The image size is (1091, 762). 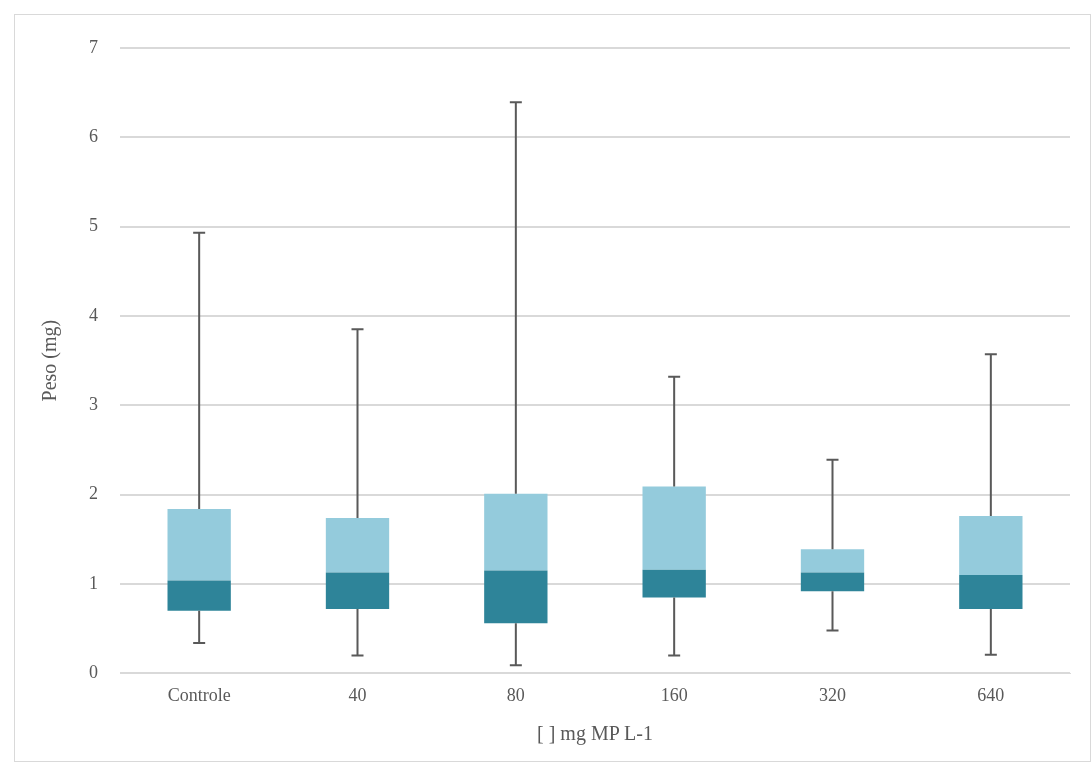 What do you see at coordinates (199, 694) in the screenshot?
I see `x-tick-label: Controle` at bounding box center [199, 694].